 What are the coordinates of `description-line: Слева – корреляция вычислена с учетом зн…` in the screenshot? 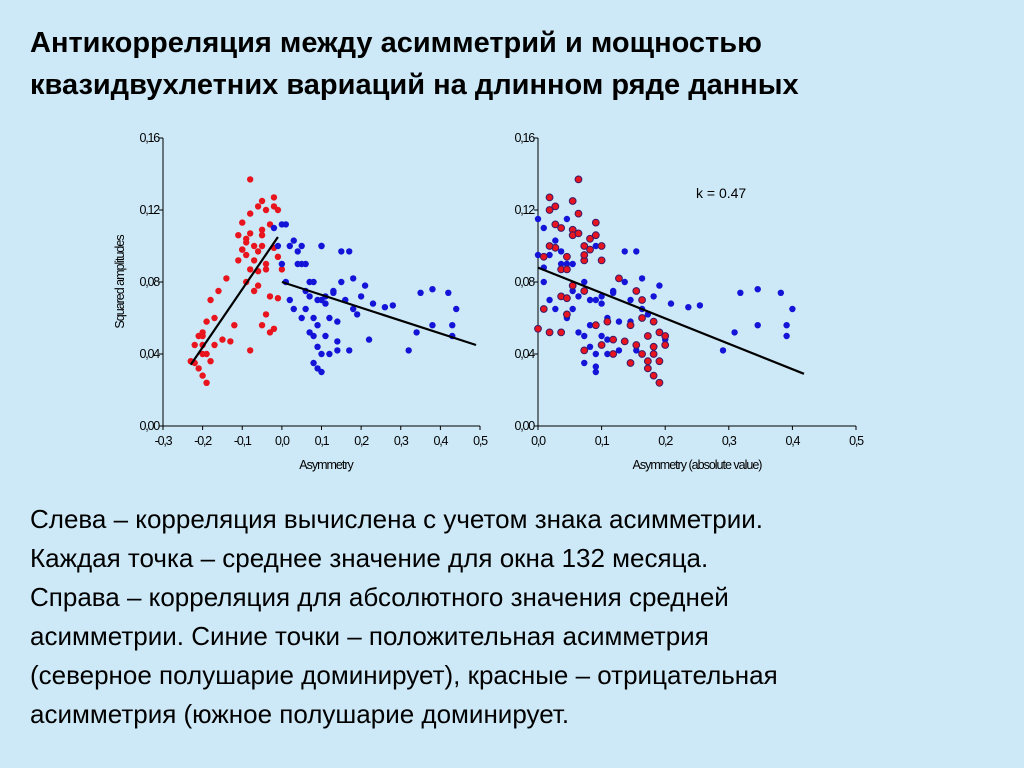 It's located at (397, 519).